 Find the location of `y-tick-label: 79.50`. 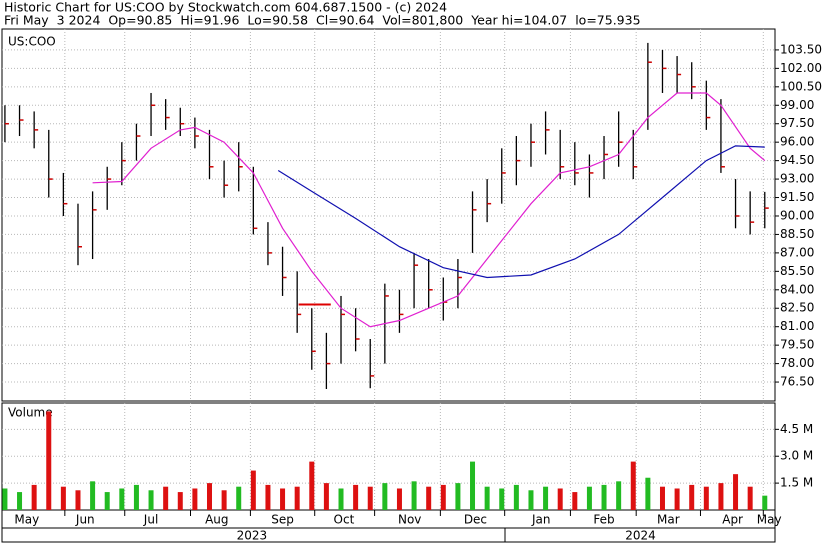

y-tick-label: 79.50 is located at coordinates (797, 345).